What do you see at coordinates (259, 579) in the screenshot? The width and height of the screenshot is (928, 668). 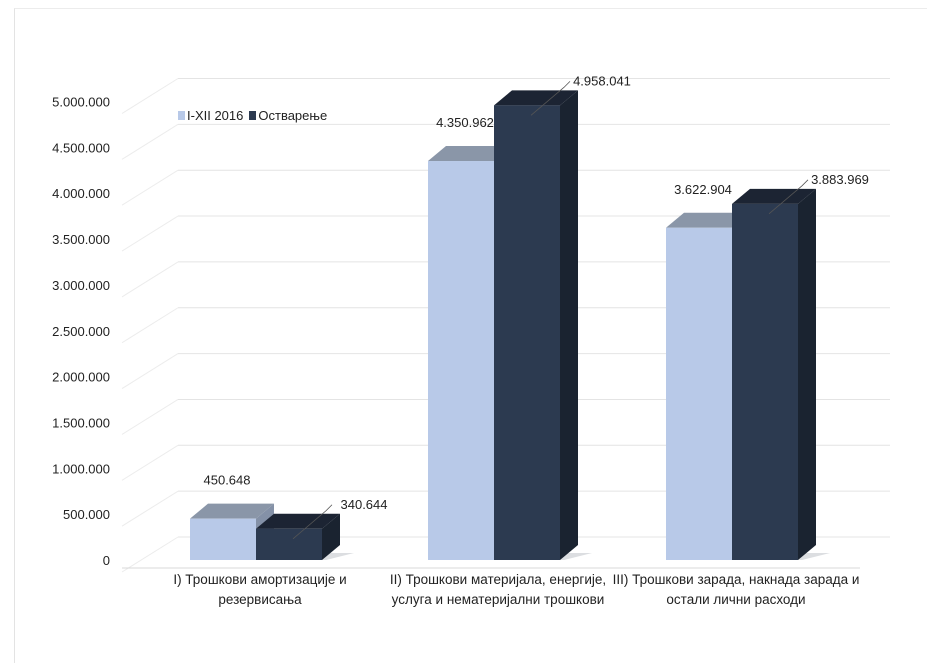 I see `category-label: I) Трошкови амортизације и` at bounding box center [259, 579].